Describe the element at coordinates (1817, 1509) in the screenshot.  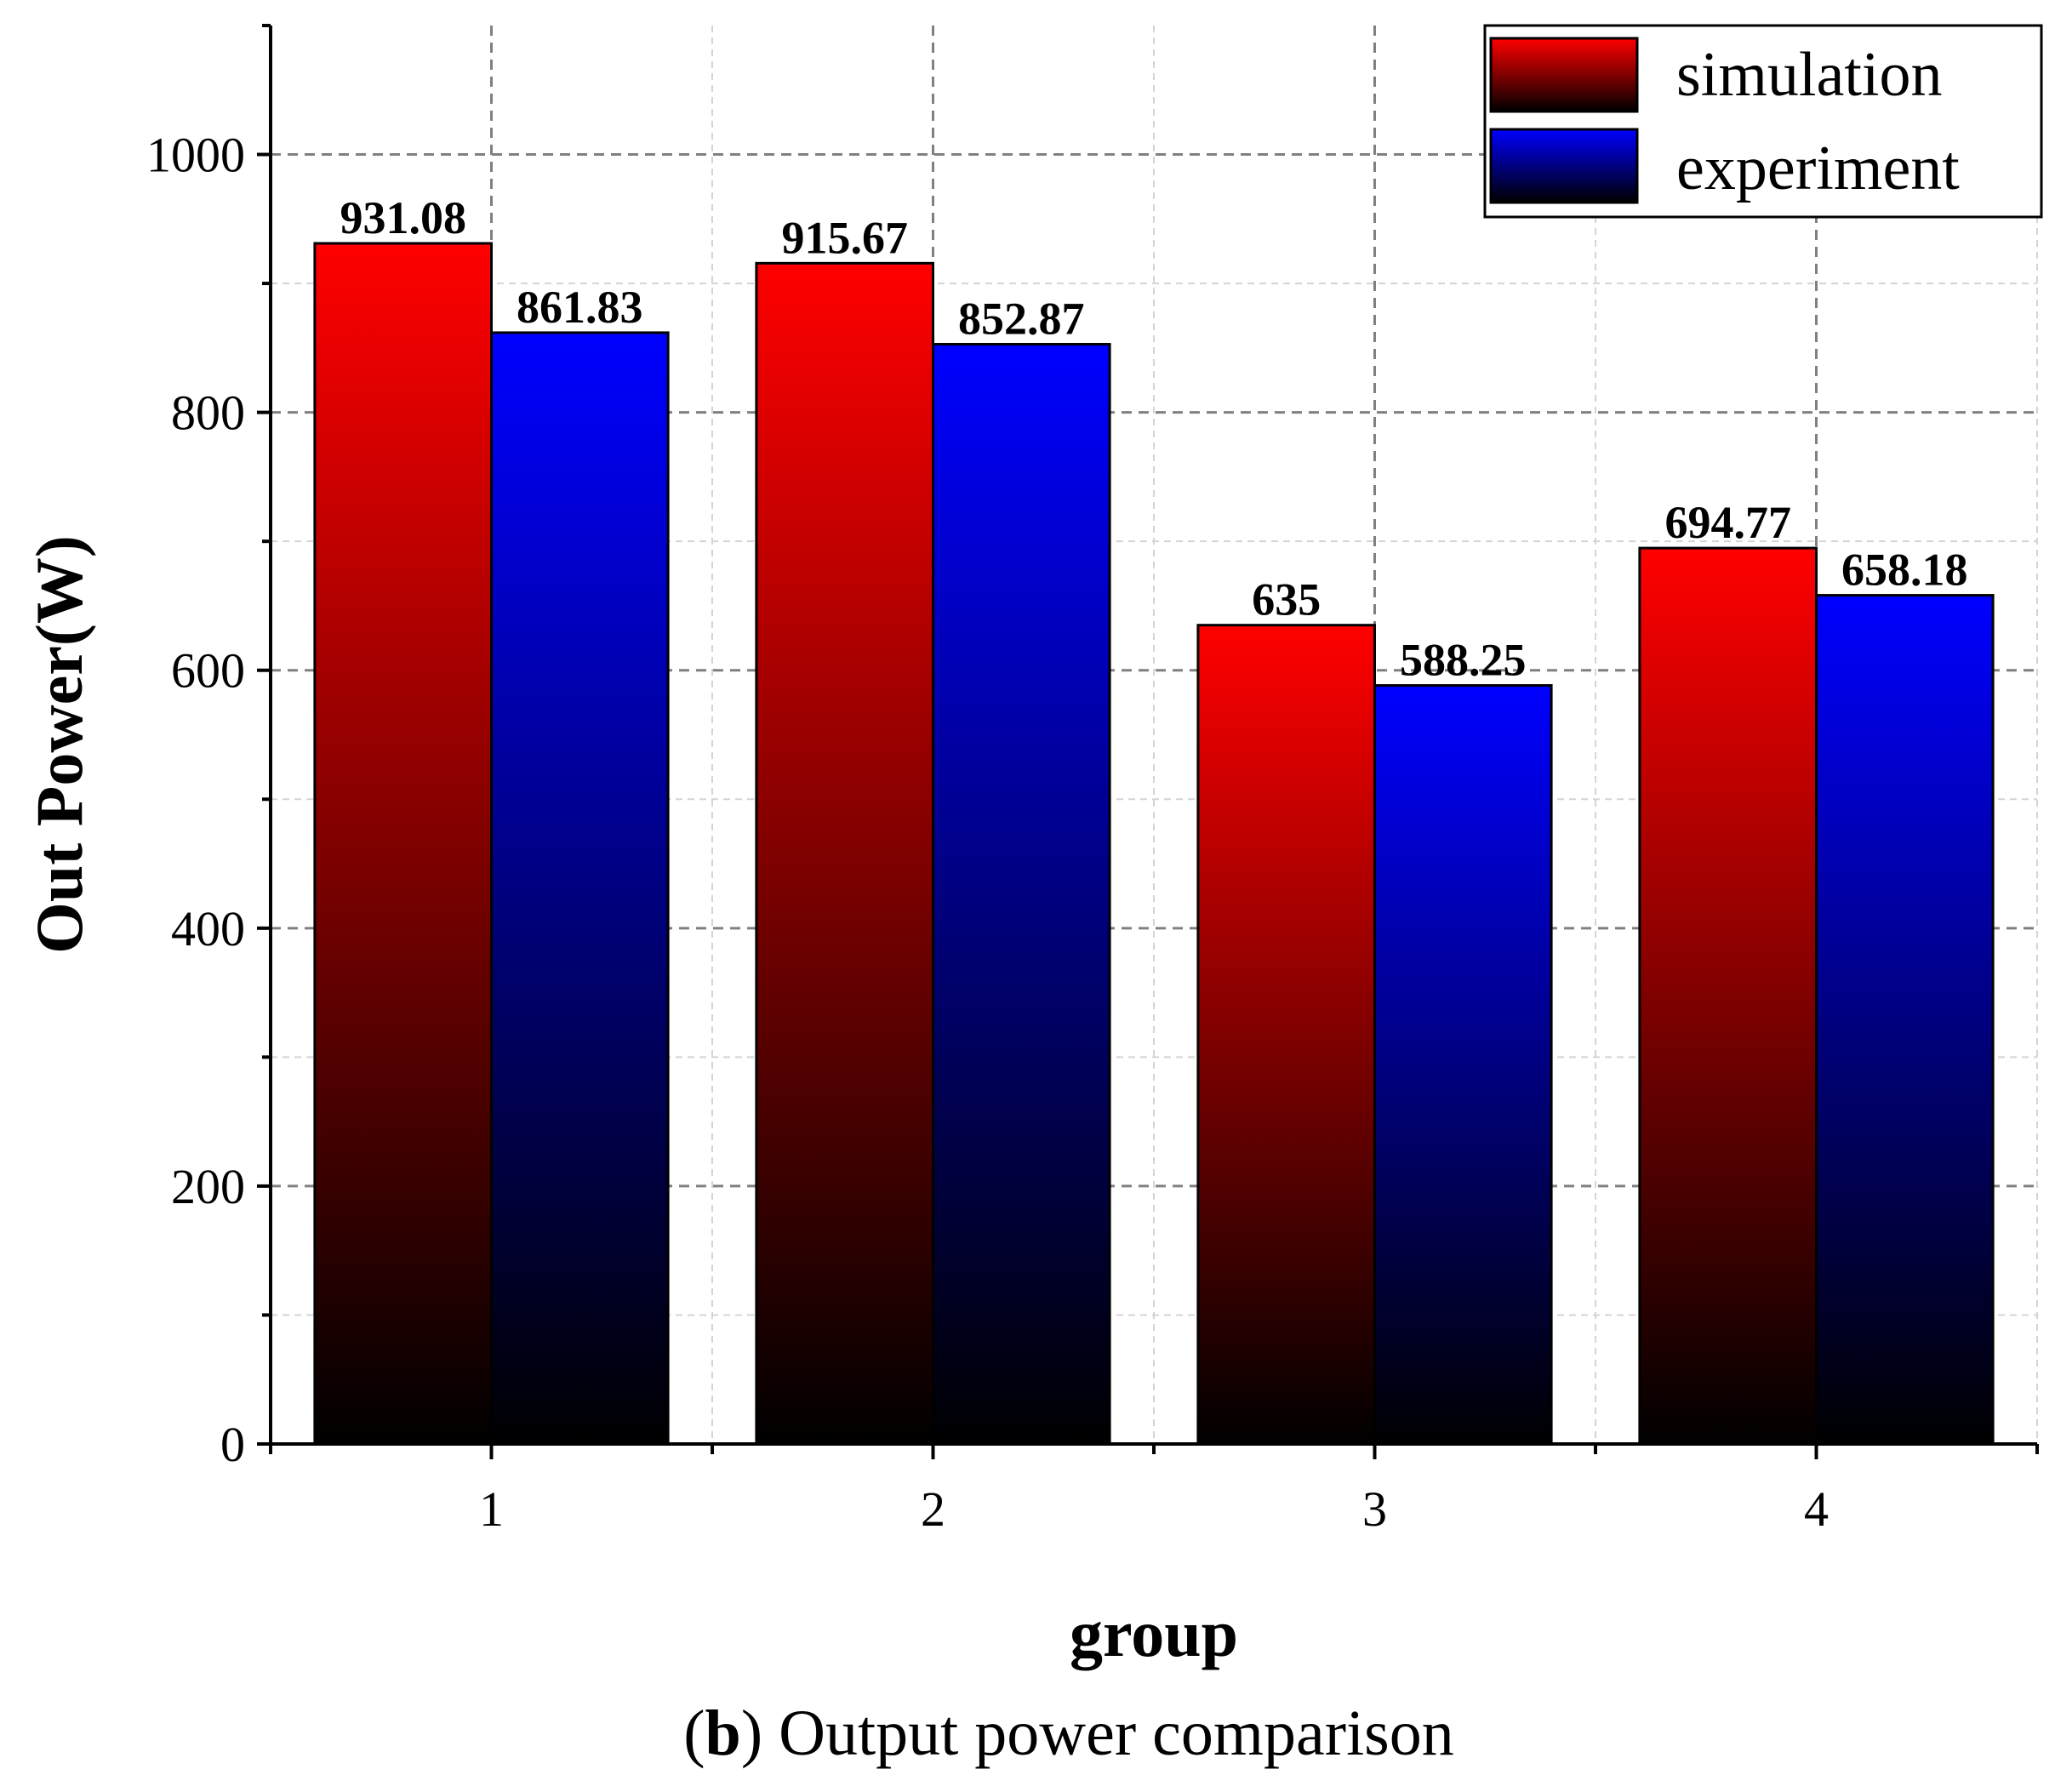
I see `x-tick-label-4: 4` at that location.